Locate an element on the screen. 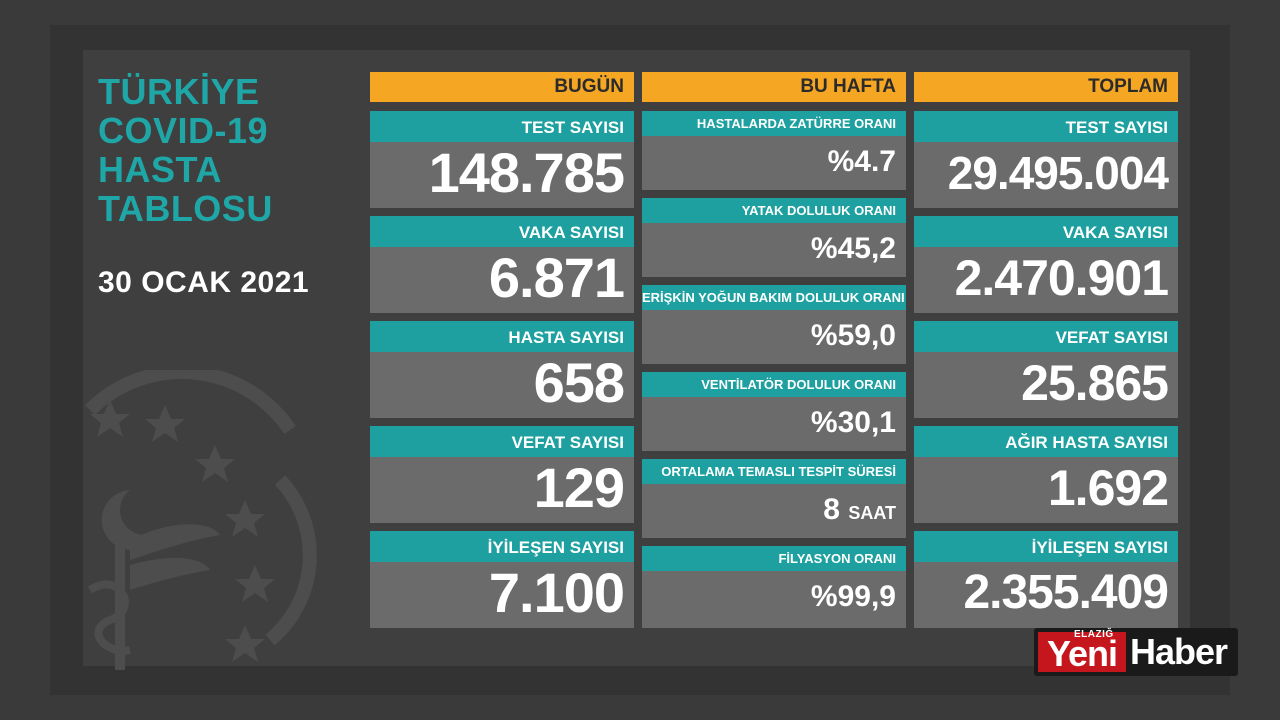  total-card-test: TEST SAYISI 29.495.004 is located at coordinates (1046, 159).